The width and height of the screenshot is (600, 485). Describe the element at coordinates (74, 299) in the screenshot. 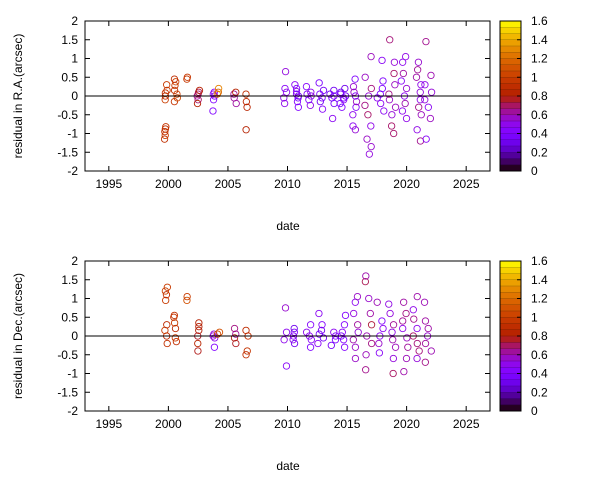

I see `y-tick-label: 1` at that location.